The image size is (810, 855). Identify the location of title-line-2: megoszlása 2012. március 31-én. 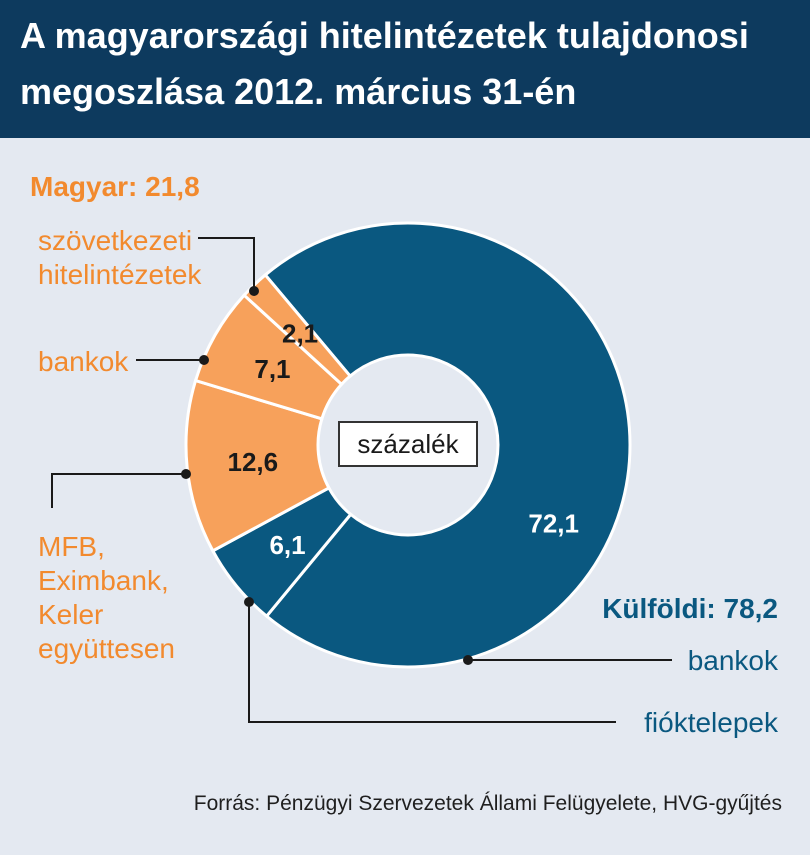
(298, 91).